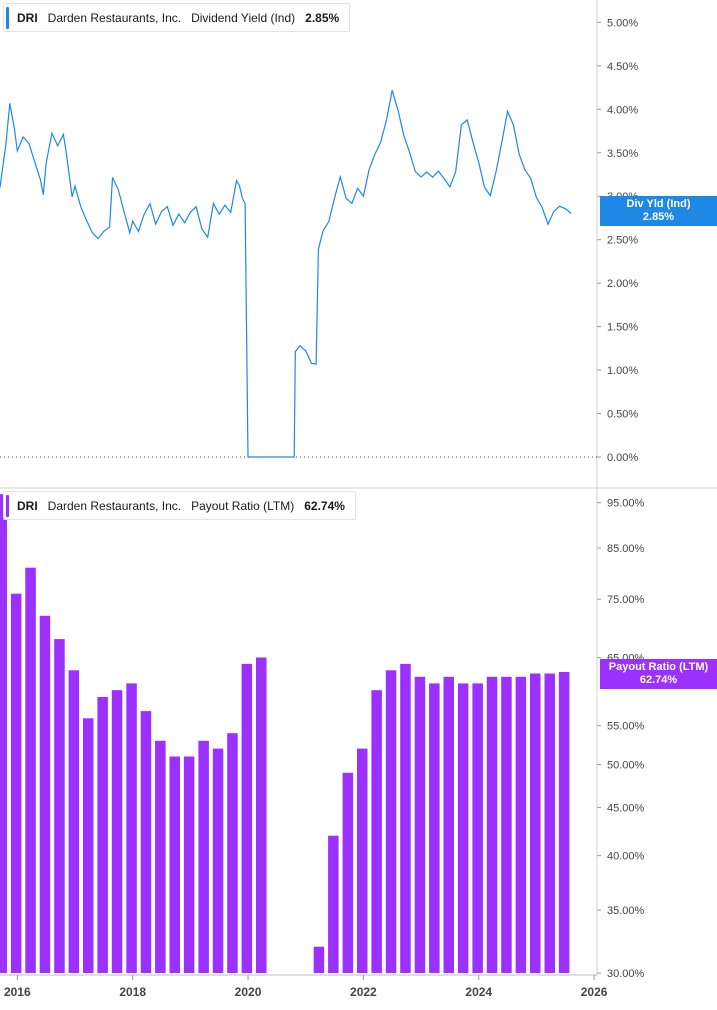 This screenshot has height=1010, width=717. I want to click on dividend-yield-value-badge: Div Yld (Ind) 2.85%, so click(658, 211).